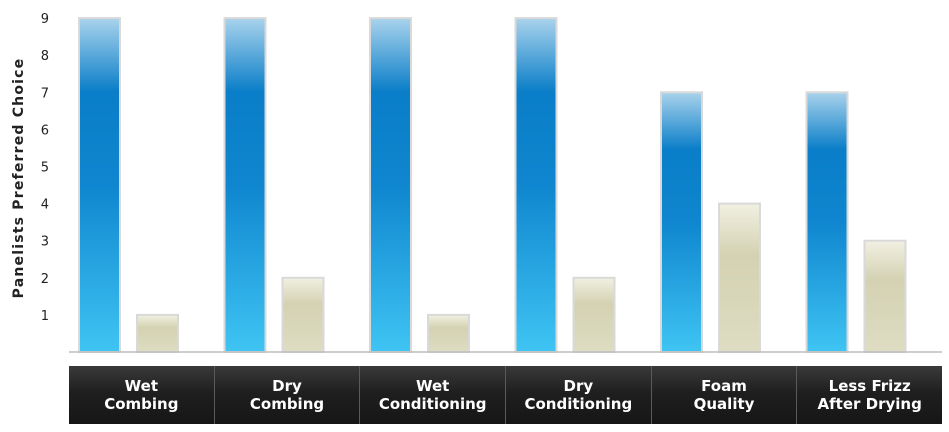 This screenshot has height=432, width=949. Describe the element at coordinates (19, 178) in the screenshot. I see `y-axis-label: Panelists Preferred Choice` at that location.